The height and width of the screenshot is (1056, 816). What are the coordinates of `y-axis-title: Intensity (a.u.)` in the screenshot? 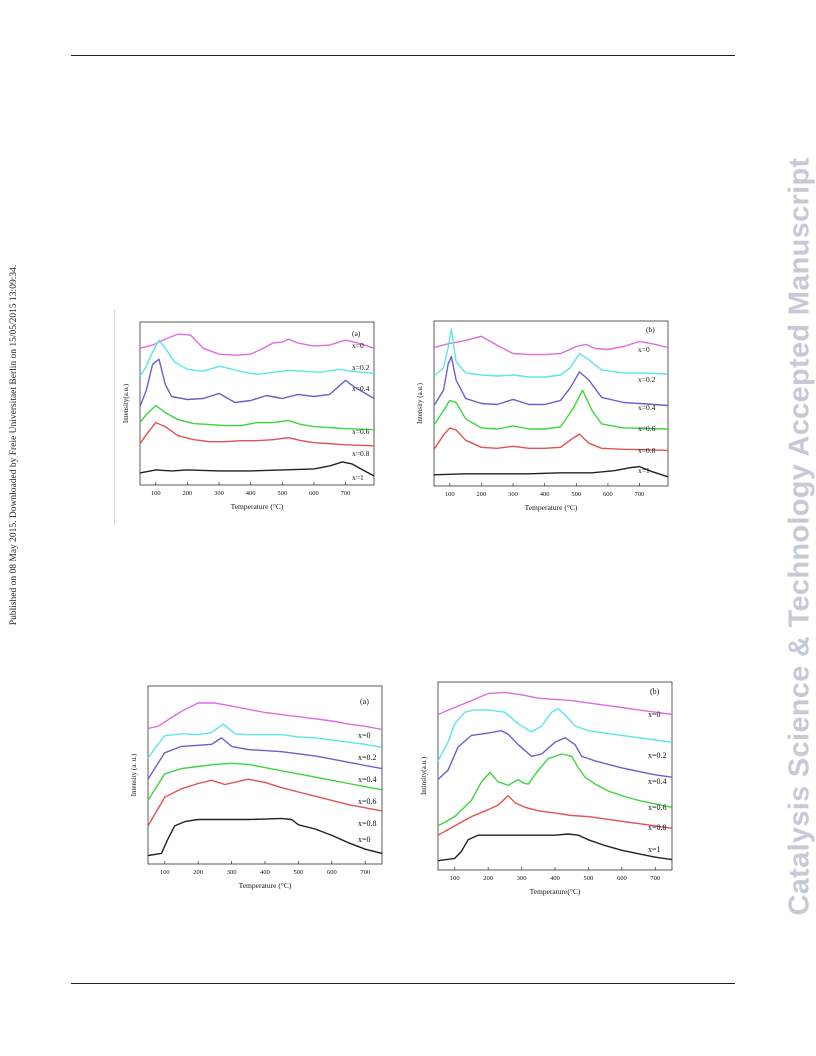 It's located at (420, 403).